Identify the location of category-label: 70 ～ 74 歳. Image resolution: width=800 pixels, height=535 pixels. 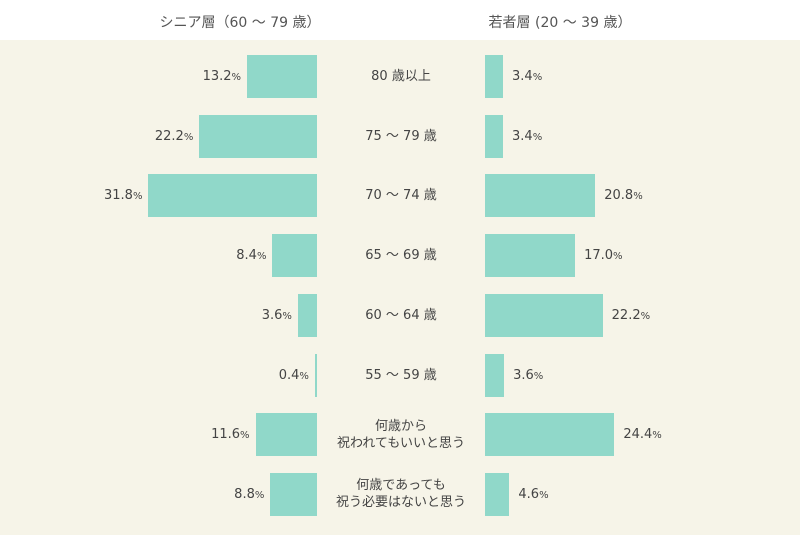
(401, 195).